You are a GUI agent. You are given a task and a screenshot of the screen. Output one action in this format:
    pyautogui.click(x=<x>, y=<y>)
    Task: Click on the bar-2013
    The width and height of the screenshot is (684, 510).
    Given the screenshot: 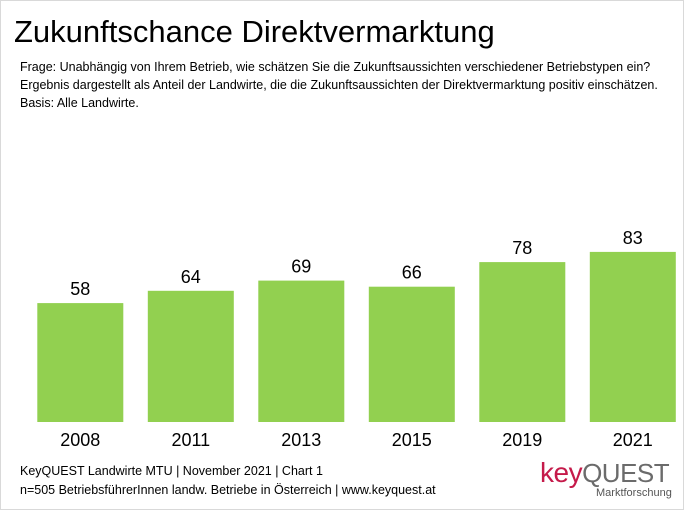 What is the action you would take?
    pyautogui.click(x=301, y=351)
    